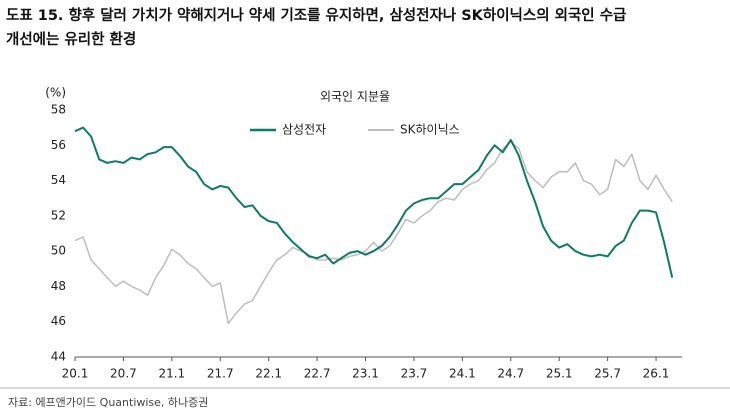 The height and width of the screenshot is (419, 730). Describe the element at coordinates (58, 321) in the screenshot. I see `y-tick-label: 46` at that location.